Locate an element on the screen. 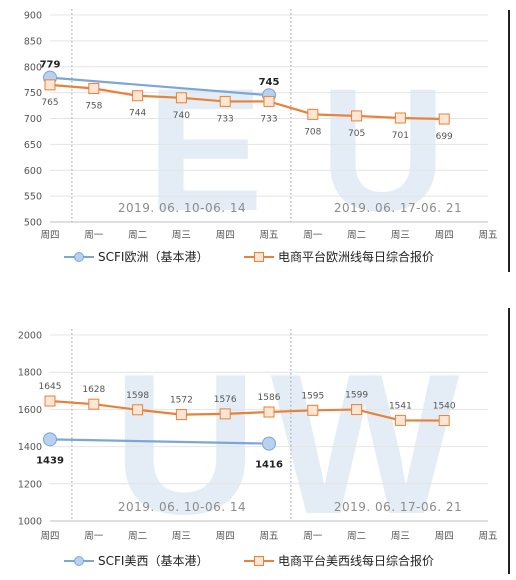  data-label: 1628 is located at coordinates (93, 390).